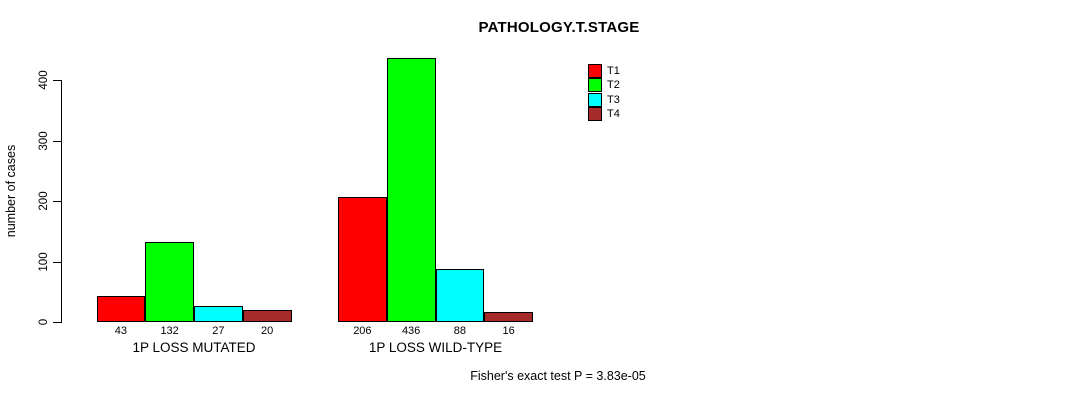  What do you see at coordinates (120, 331) in the screenshot?
I see `bar-value-label: 43` at bounding box center [120, 331].